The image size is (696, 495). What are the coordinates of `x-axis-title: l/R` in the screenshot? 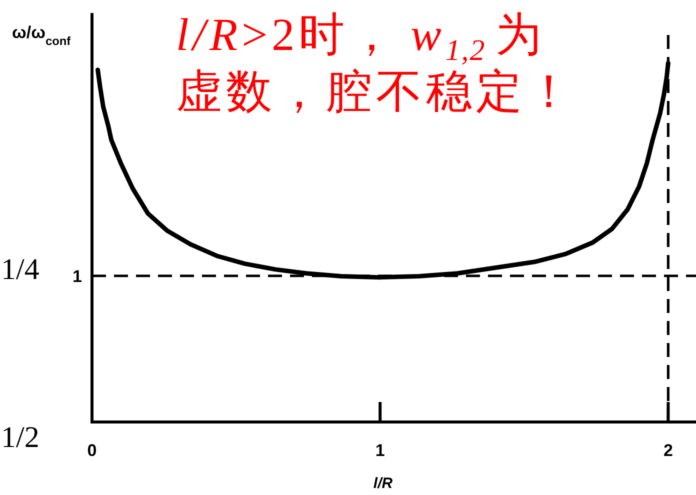 It's located at (383, 483).